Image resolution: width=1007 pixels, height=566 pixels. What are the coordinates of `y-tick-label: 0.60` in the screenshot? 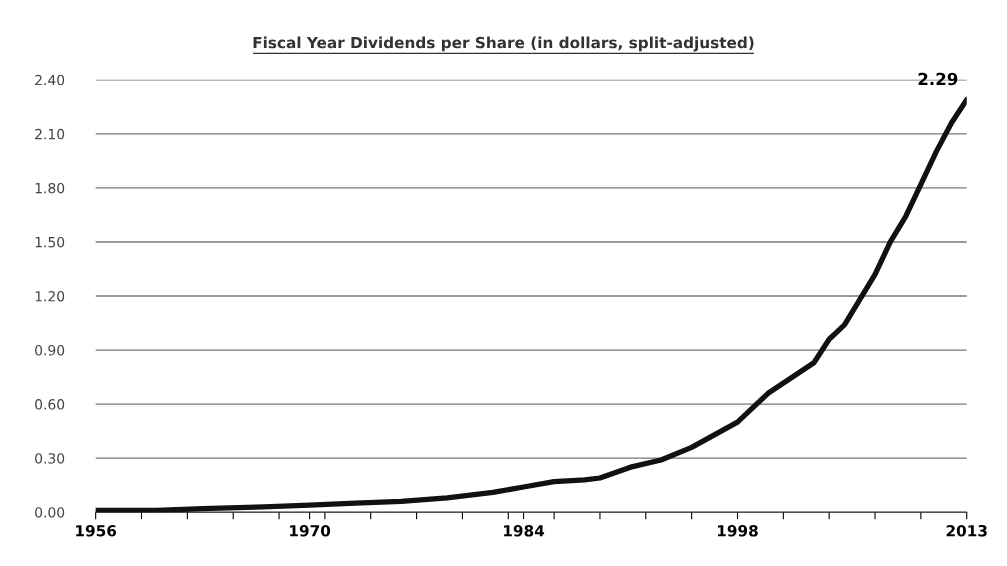 It's located at (50, 404).